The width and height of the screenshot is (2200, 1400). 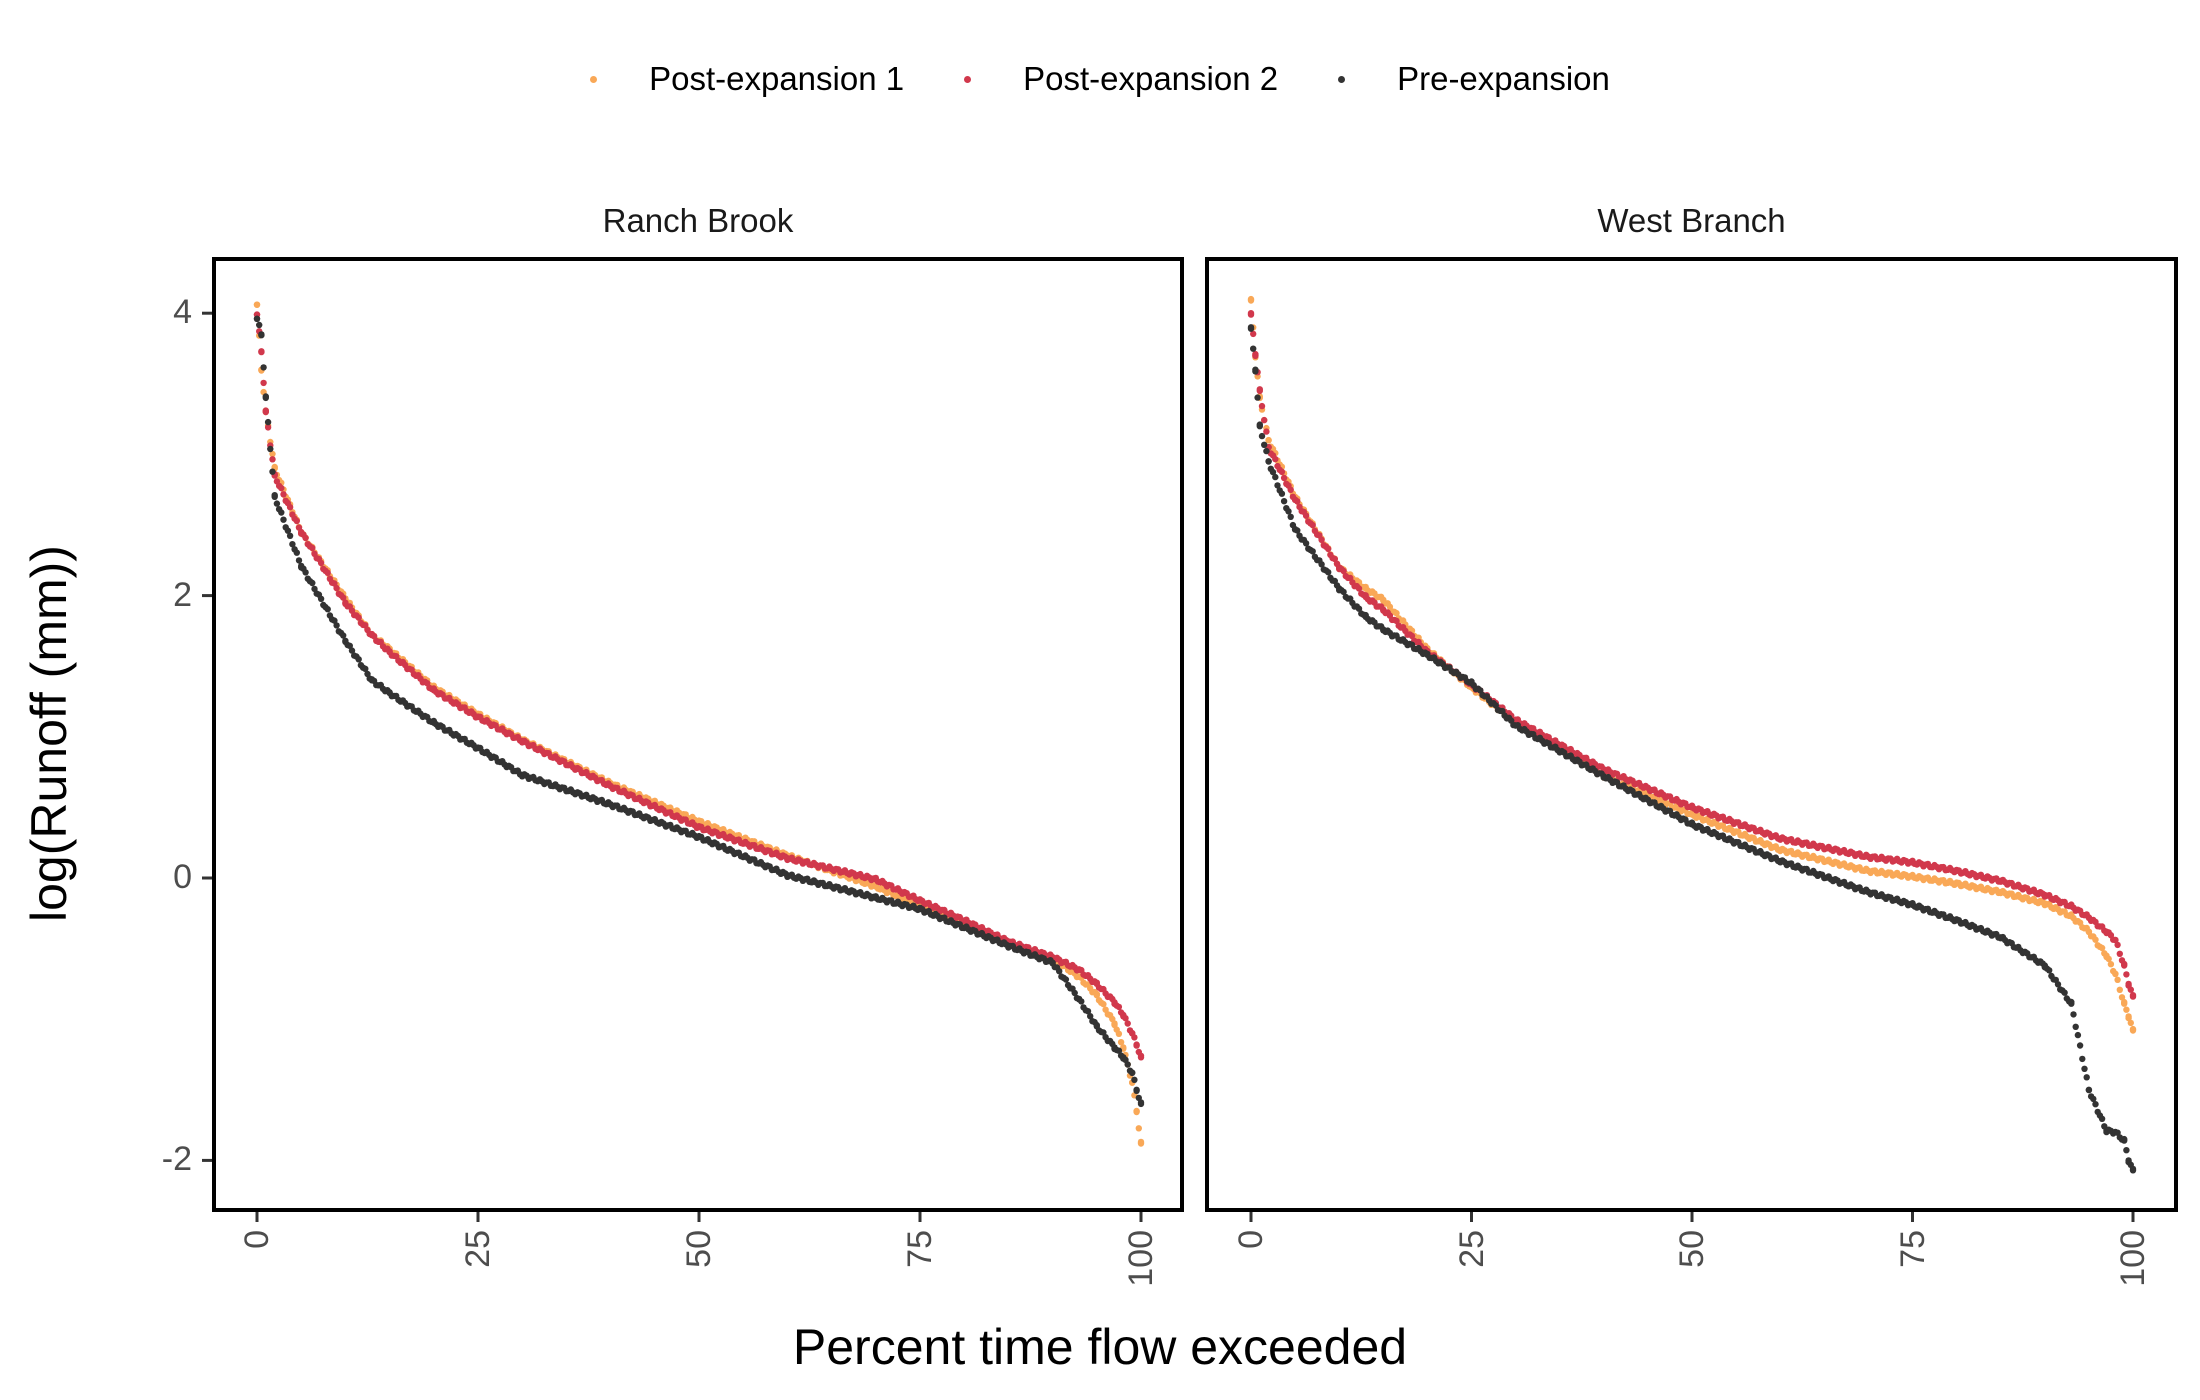 I want to click on y-tick-label: -2, so click(x=176, y=1159).